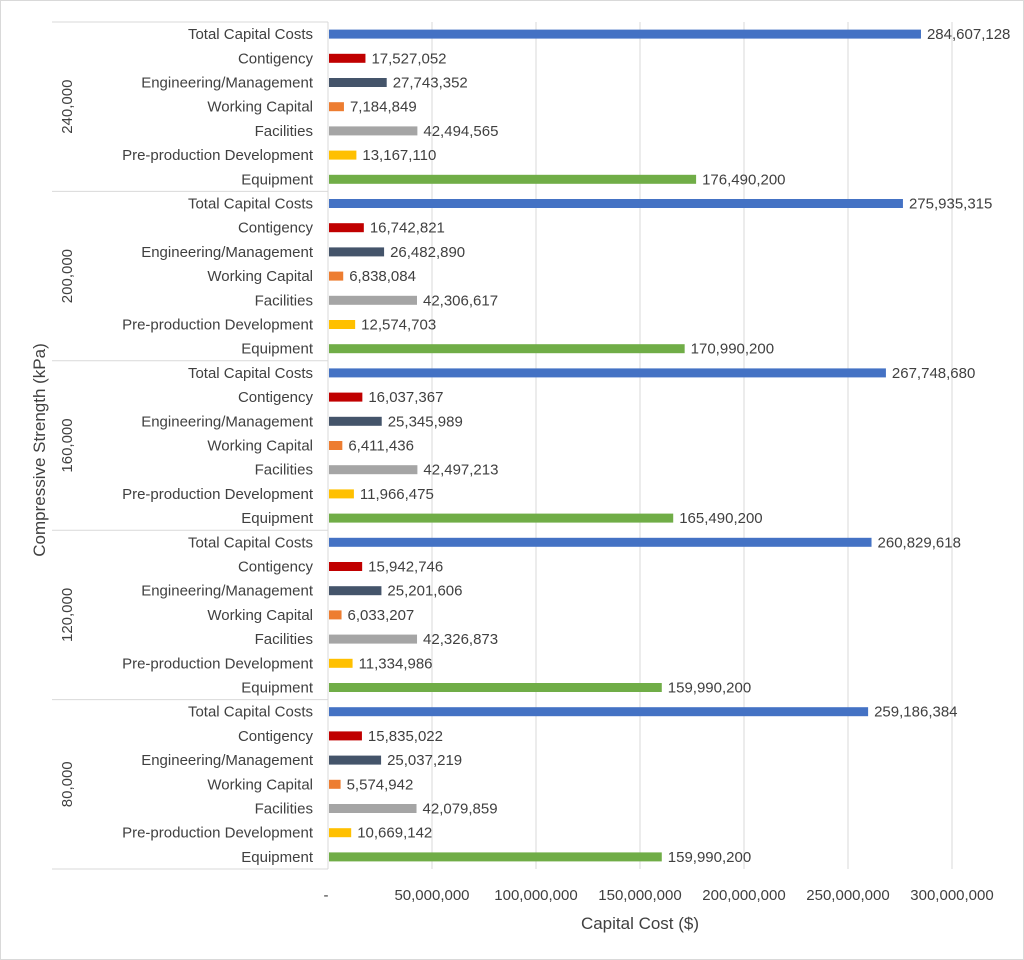  I want to click on group-label: 120,000, so click(67, 615).